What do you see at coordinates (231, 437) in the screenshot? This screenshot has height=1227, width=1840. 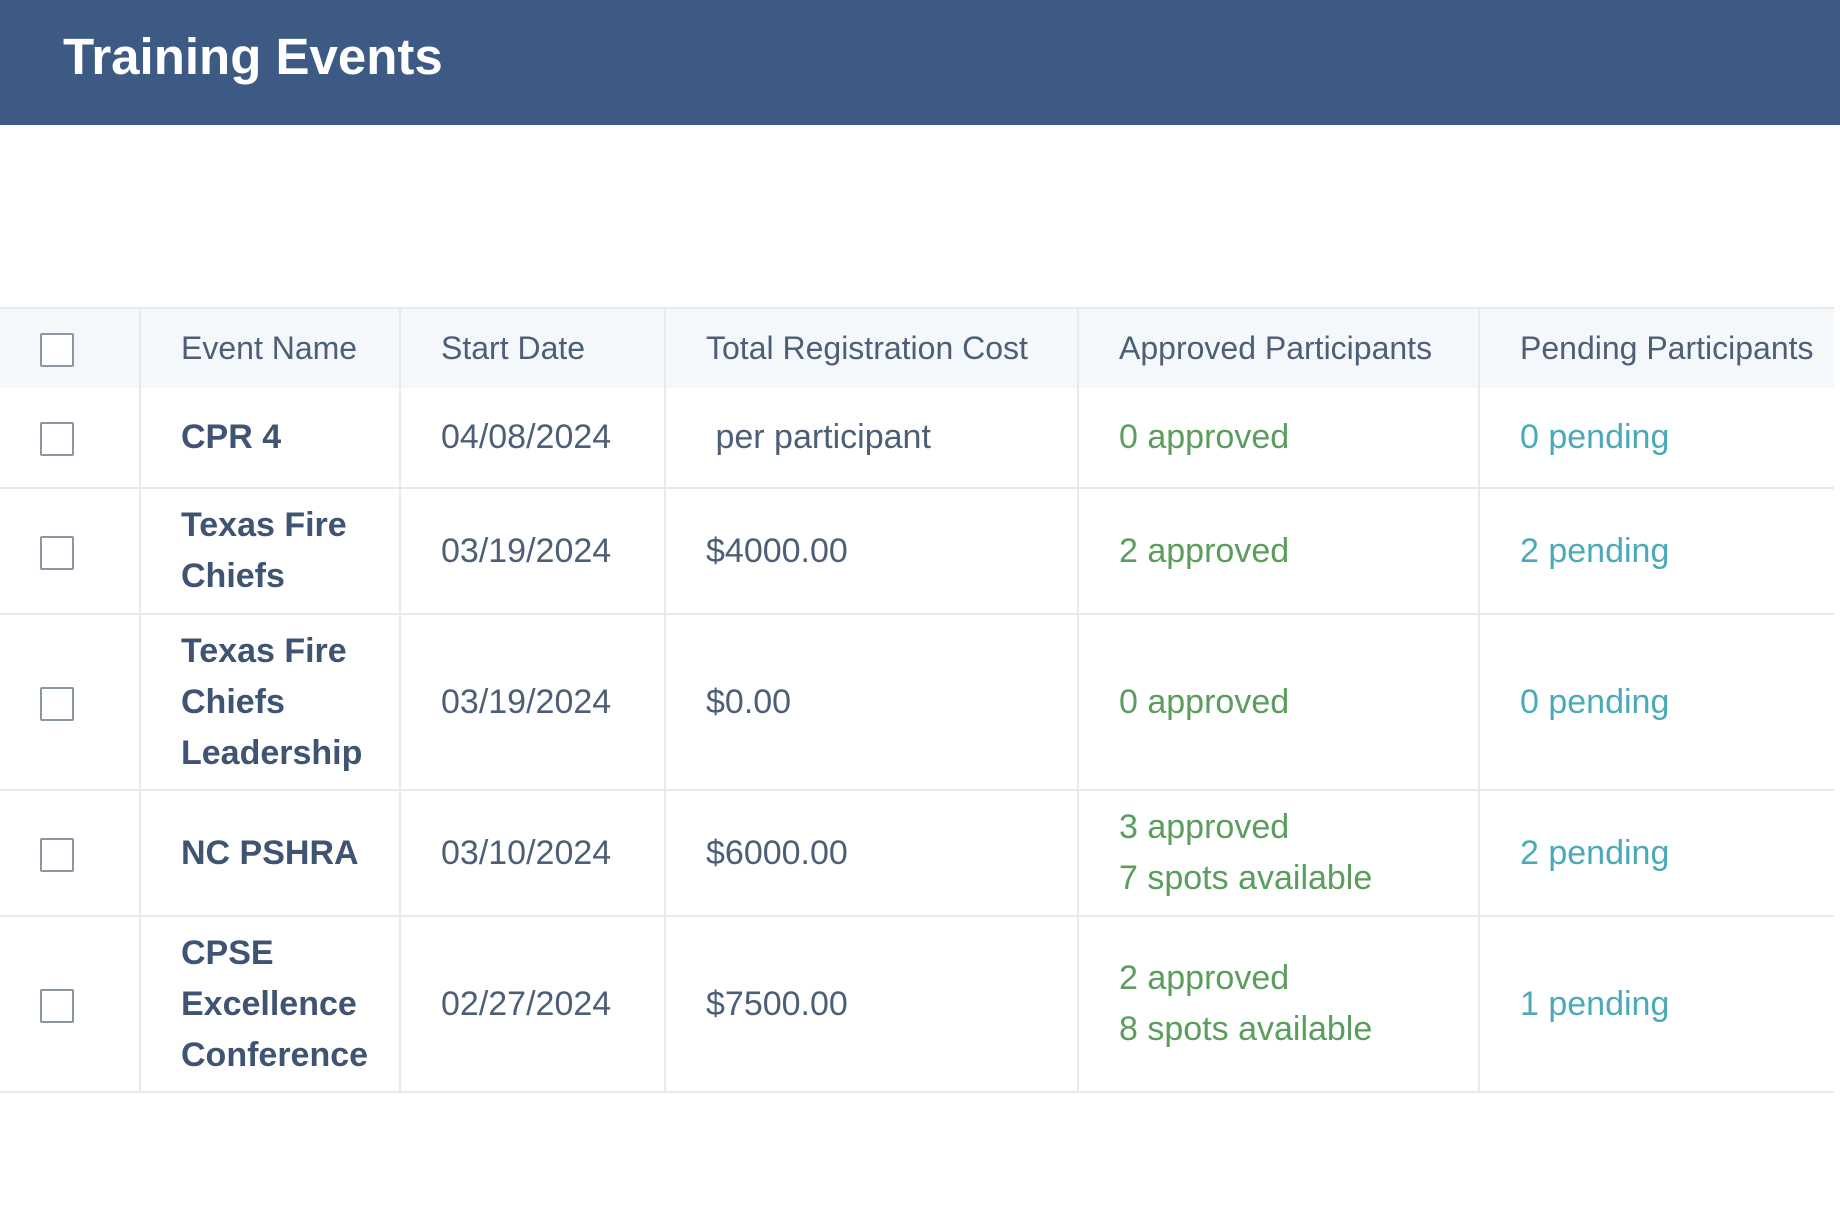 I see `event-name: CPR 4` at bounding box center [231, 437].